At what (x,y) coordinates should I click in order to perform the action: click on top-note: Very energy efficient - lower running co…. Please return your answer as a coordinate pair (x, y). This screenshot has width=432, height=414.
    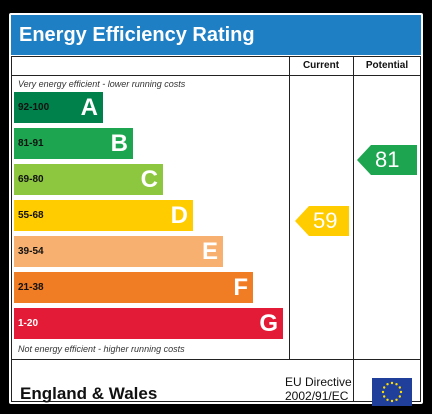
    Looking at the image, I should click on (102, 84).